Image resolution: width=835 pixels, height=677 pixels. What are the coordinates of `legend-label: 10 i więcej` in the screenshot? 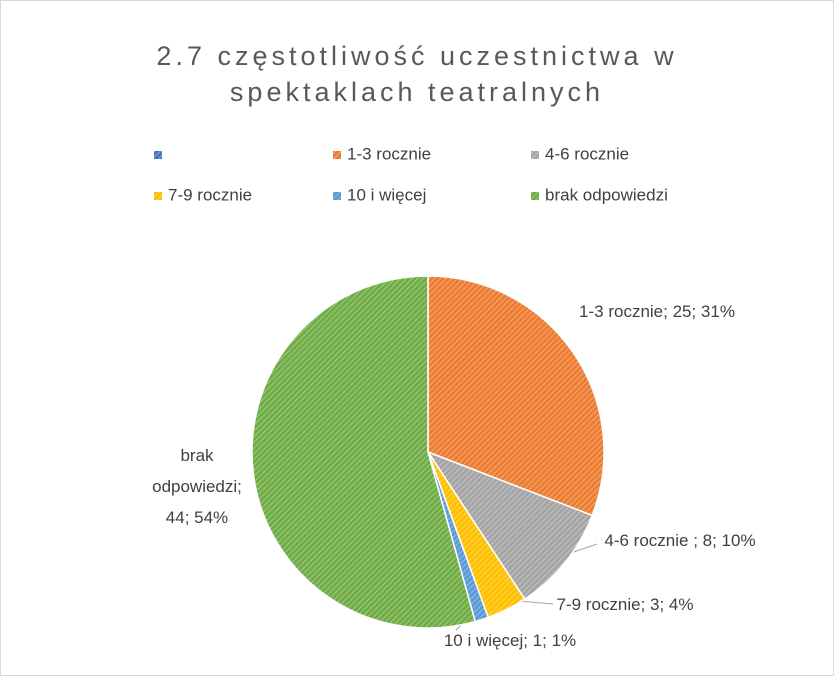 It's located at (386, 194).